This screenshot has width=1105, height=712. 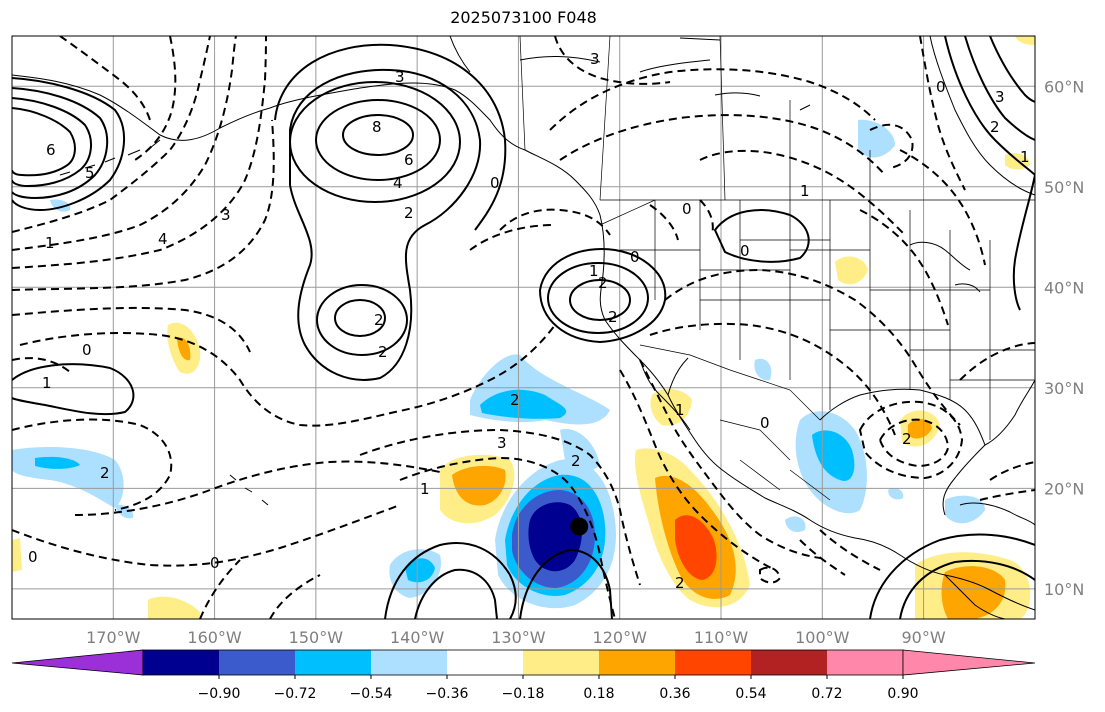 What do you see at coordinates (721, 637) in the screenshot?
I see `longitude-tick-label: 110°W` at bounding box center [721, 637].